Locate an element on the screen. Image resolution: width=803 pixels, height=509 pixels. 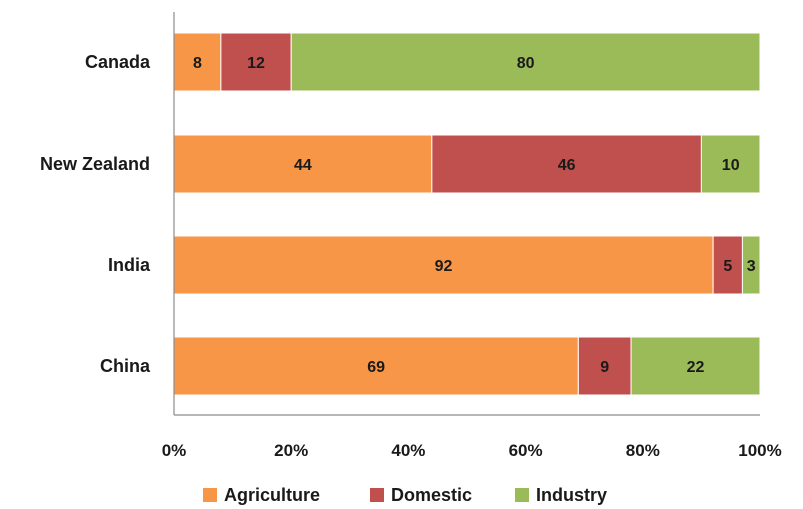
category-label-china: China is located at coordinates (125, 366).